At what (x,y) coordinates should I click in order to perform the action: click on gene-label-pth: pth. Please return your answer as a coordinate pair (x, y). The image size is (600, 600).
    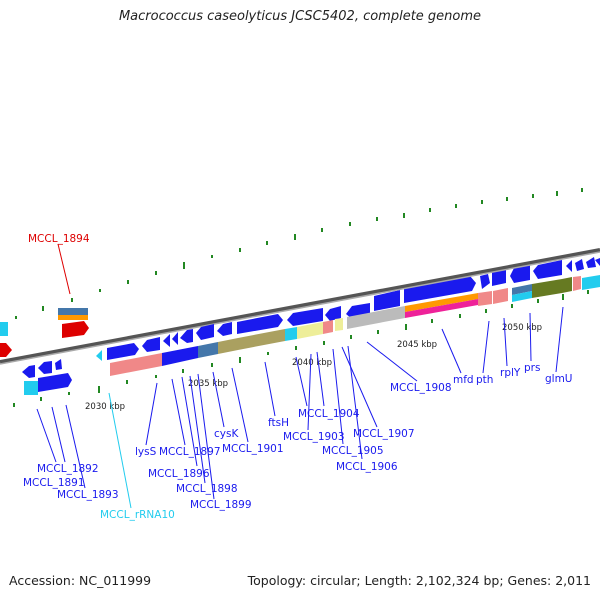
    Looking at the image, I should click on (484, 380).